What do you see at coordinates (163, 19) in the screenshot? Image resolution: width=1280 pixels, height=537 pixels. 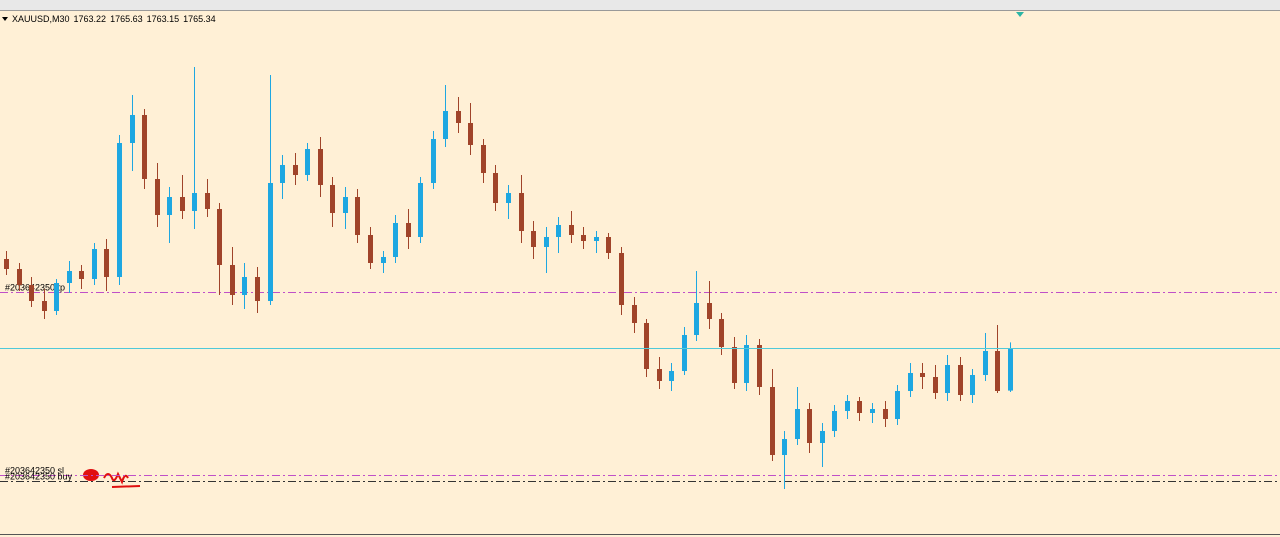 I see `low-price: 1763.15` at bounding box center [163, 19].